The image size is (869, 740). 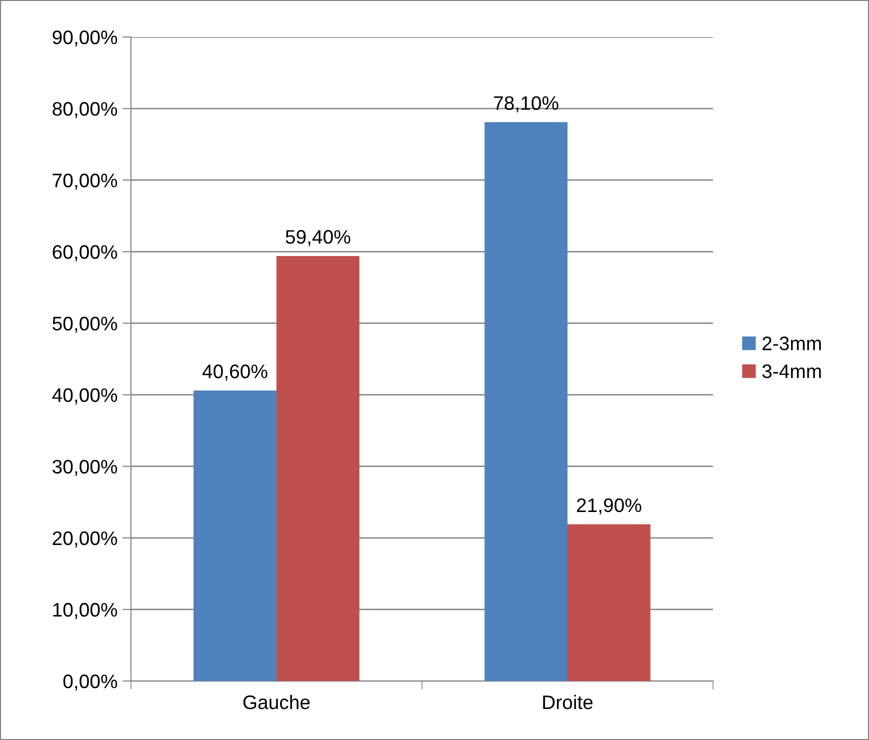 What do you see at coordinates (235, 372) in the screenshot?
I see `data-label: 40,60%` at bounding box center [235, 372].